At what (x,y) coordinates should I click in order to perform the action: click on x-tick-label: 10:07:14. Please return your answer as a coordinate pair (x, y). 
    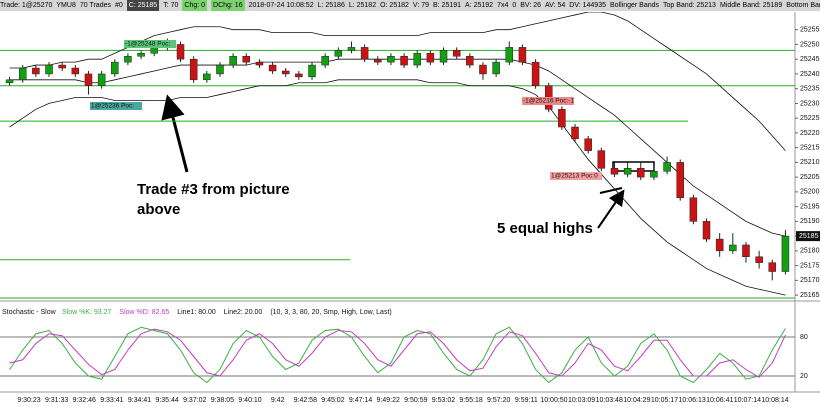
    Looking at the image, I should click on (747, 400).